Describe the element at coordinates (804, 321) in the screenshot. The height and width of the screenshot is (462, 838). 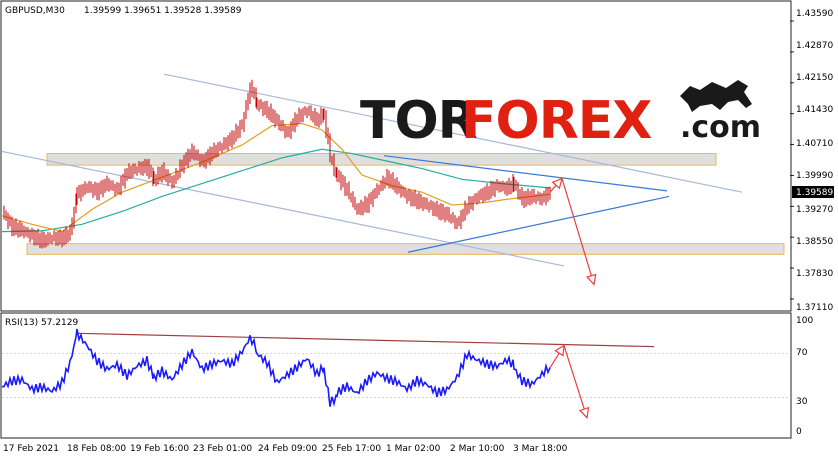
I see `rsi-tick: 100` at that location.